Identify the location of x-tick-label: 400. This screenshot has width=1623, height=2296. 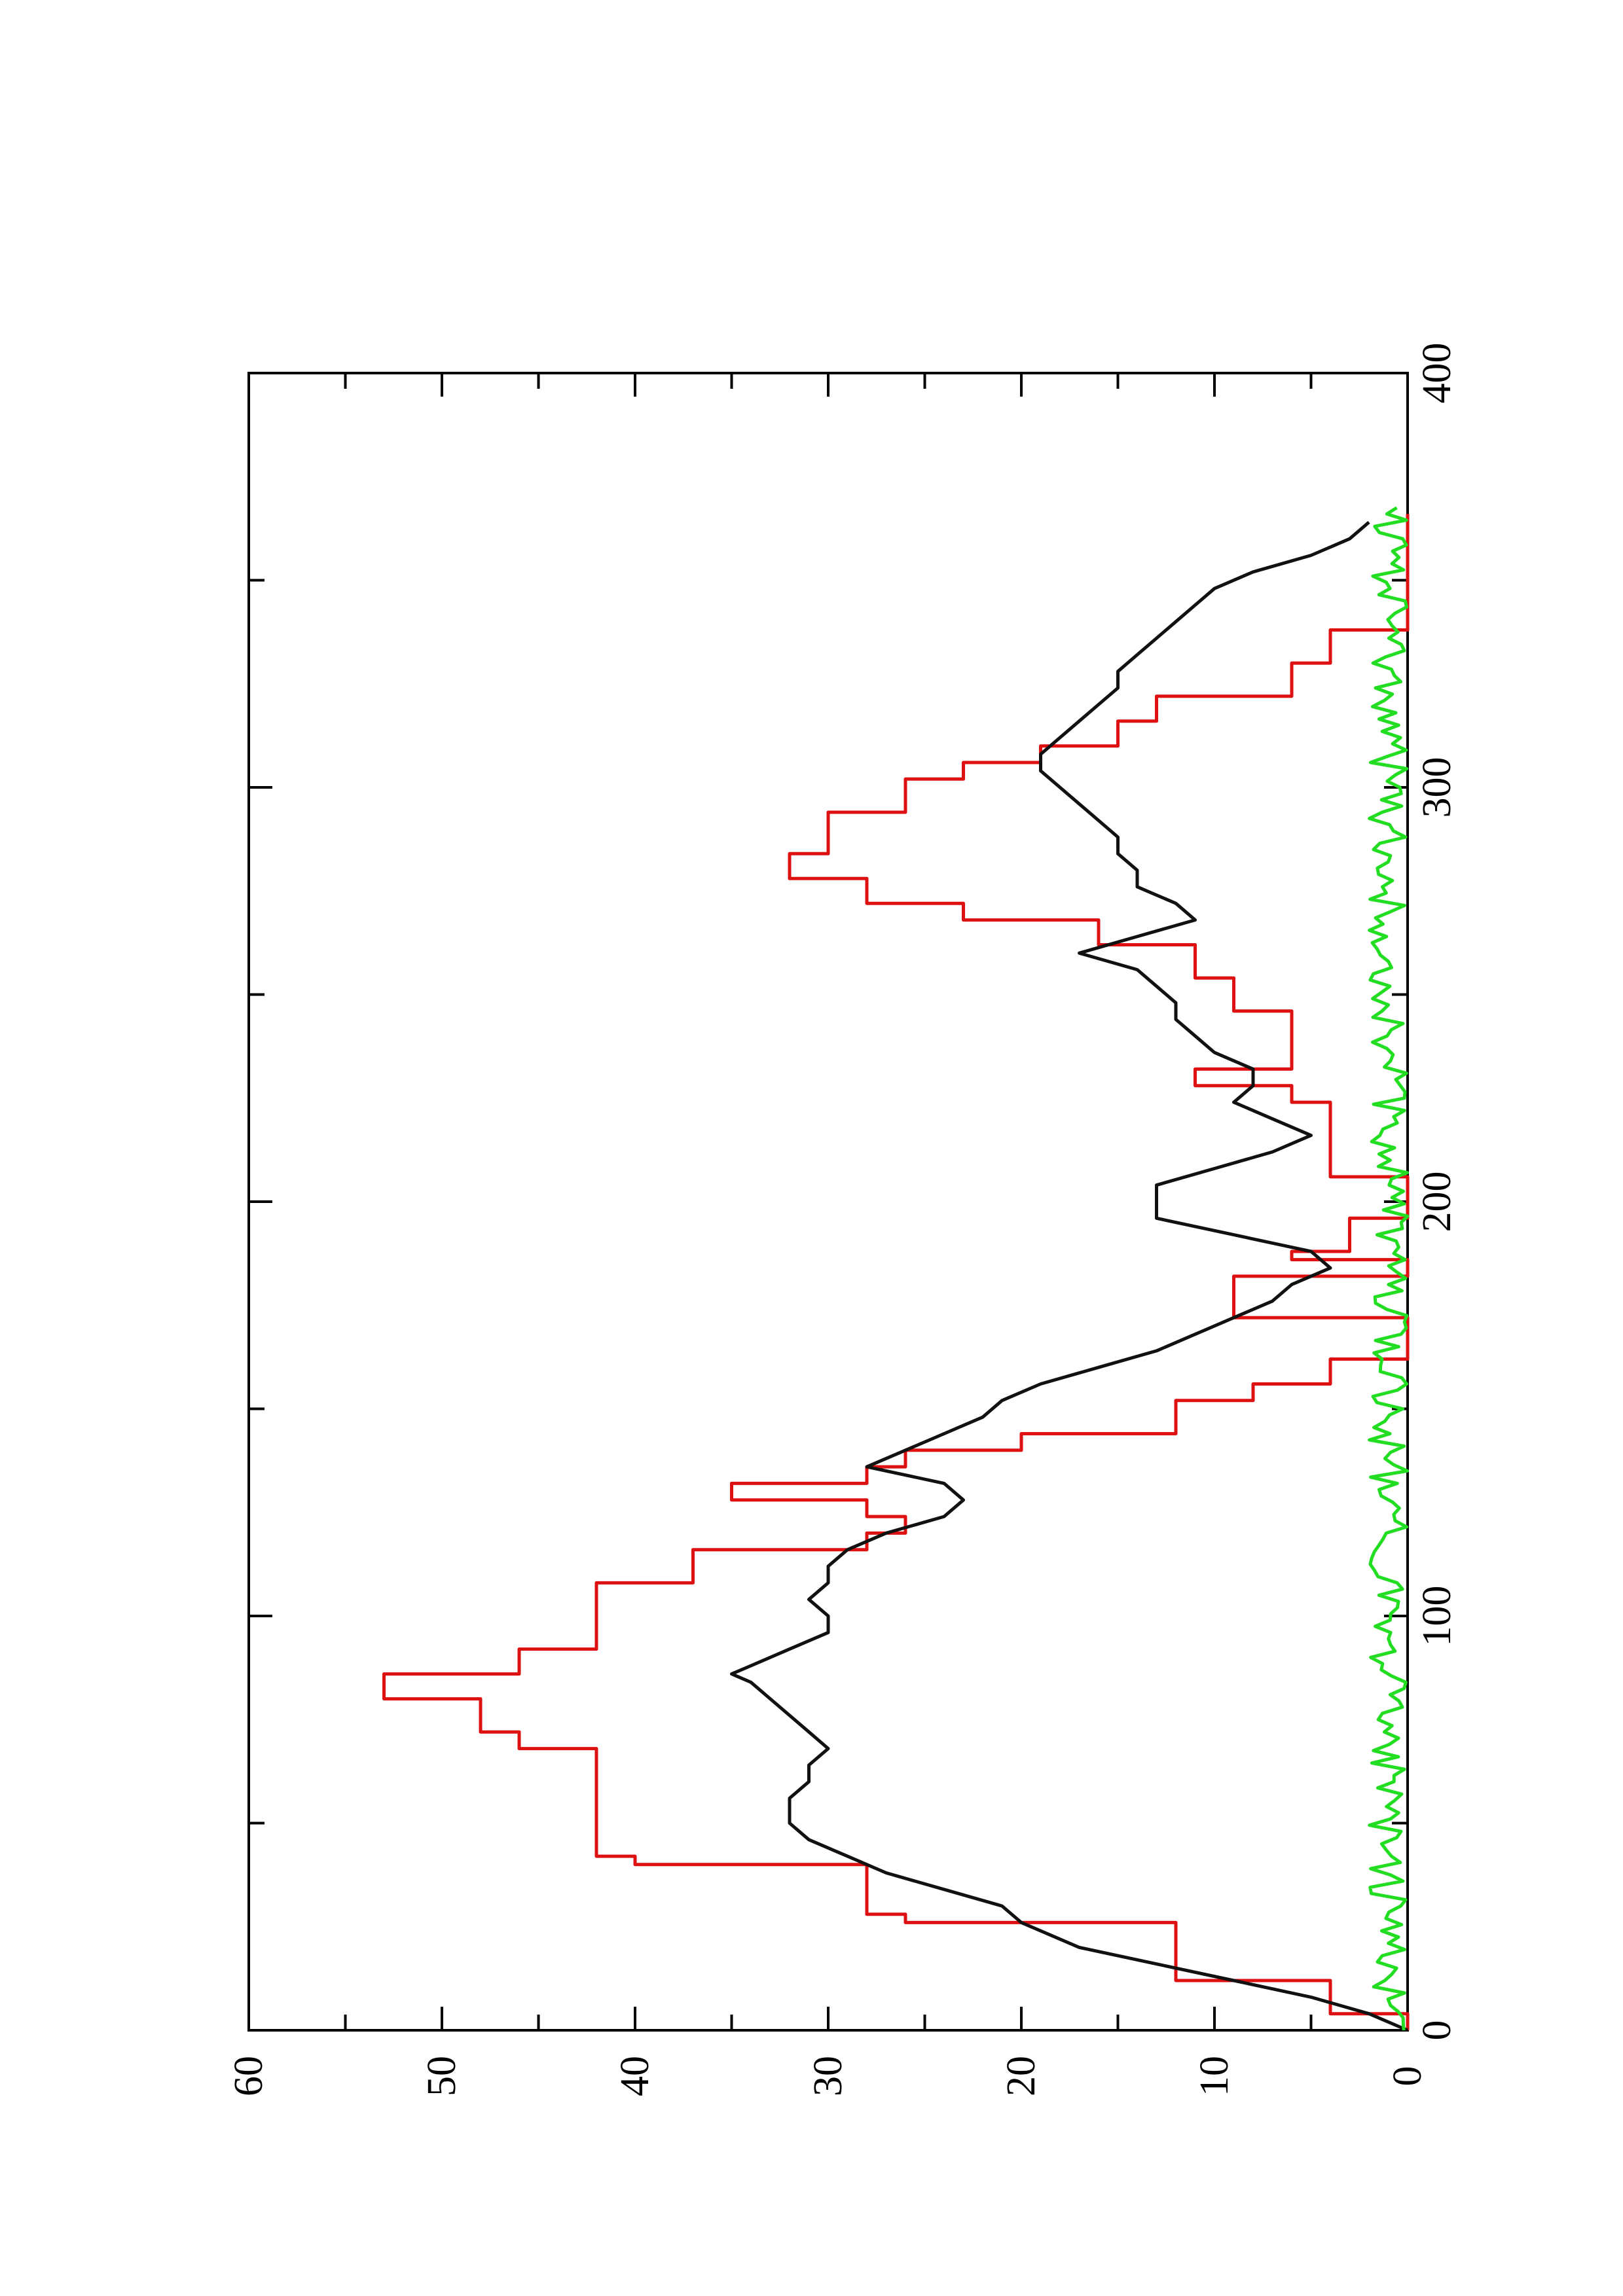
(1437, 373).